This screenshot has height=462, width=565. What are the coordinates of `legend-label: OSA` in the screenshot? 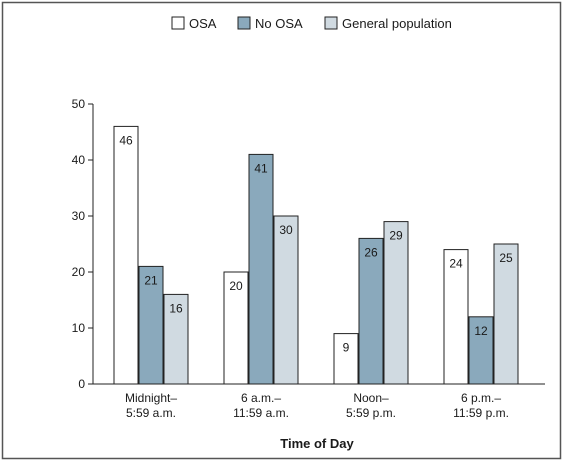 It's located at (203, 23).